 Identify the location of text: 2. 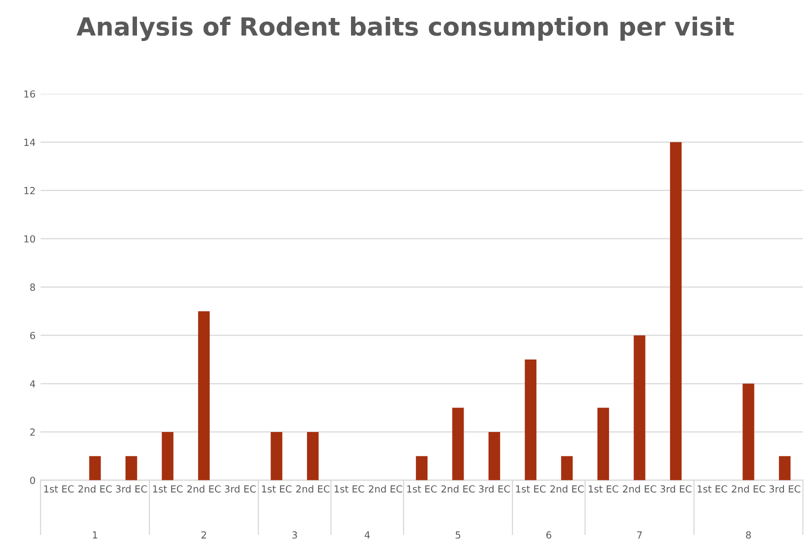
(204, 534).